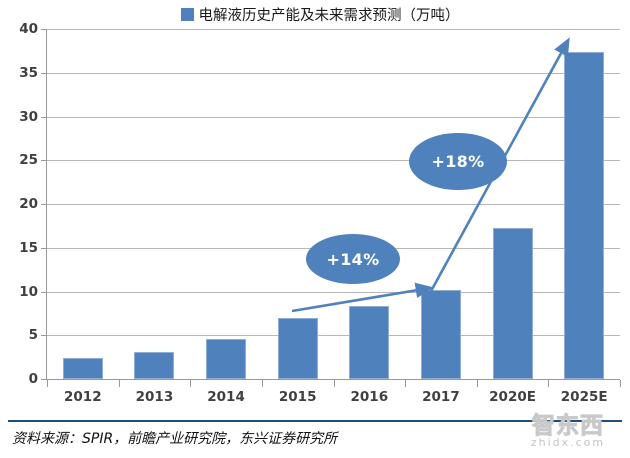  What do you see at coordinates (584, 397) in the screenshot?
I see `x-tick-label-2025E: 2025E` at bounding box center [584, 397].